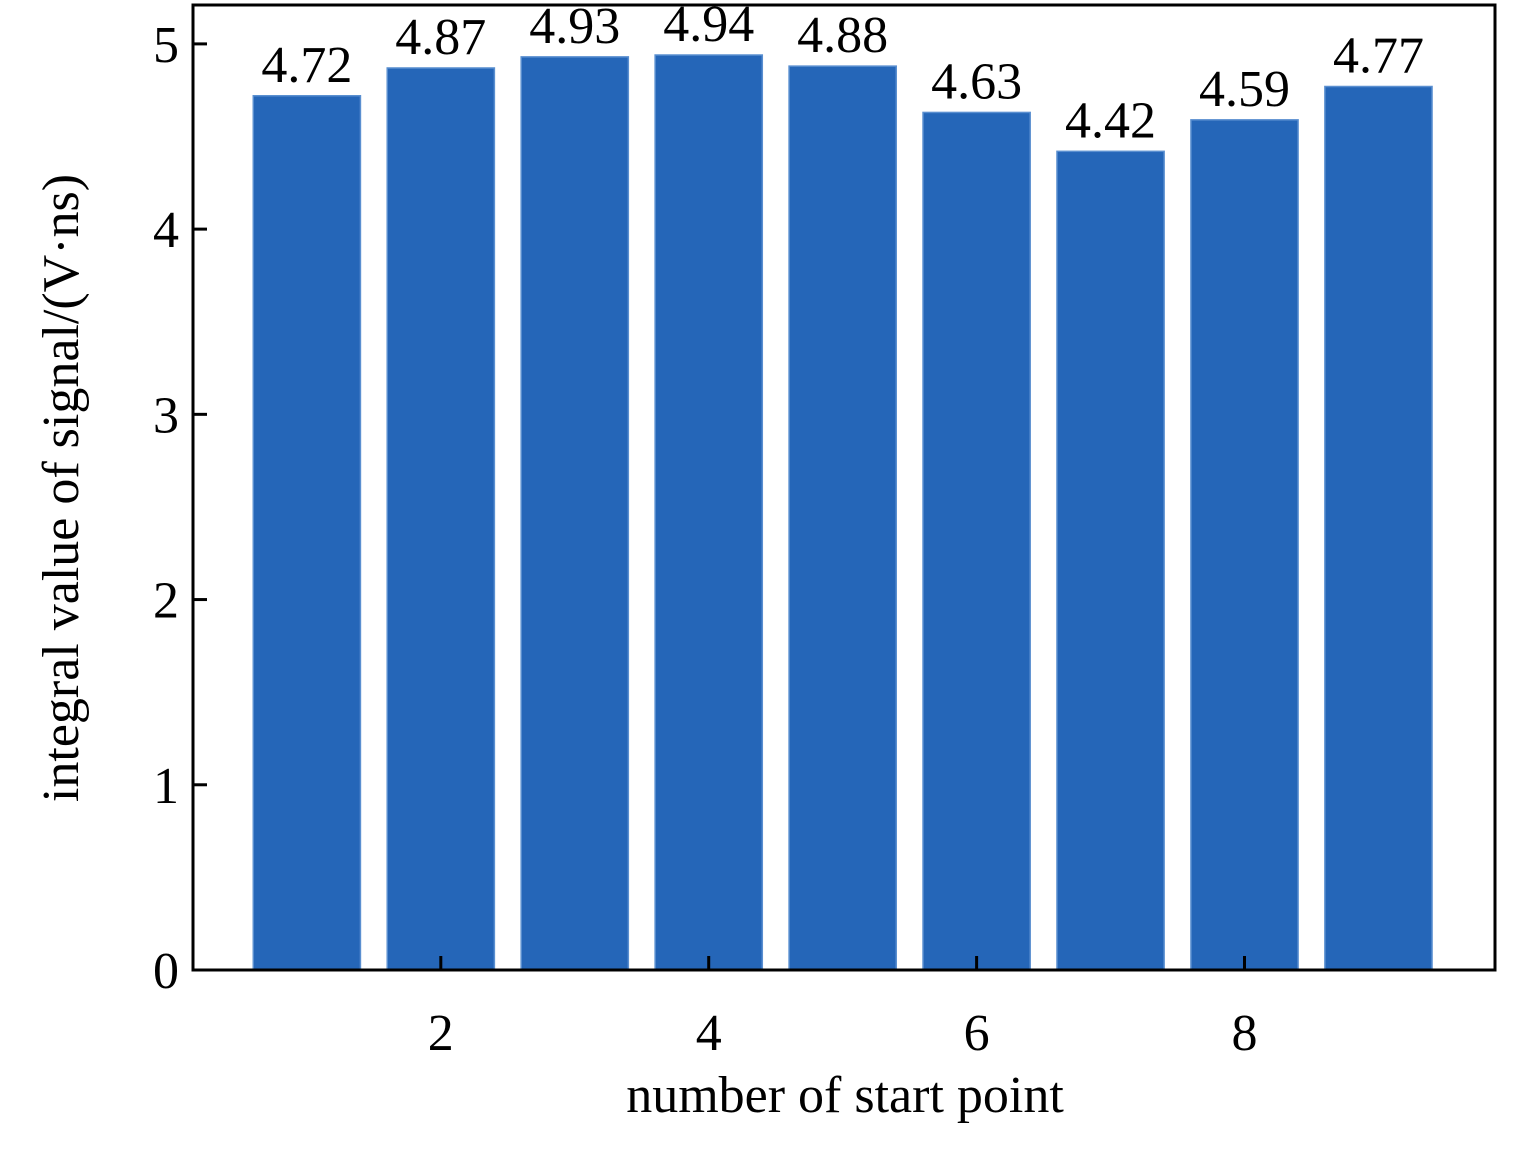  Describe the element at coordinates (166, 786) in the screenshot. I see `y-tick-label: 1` at that location.